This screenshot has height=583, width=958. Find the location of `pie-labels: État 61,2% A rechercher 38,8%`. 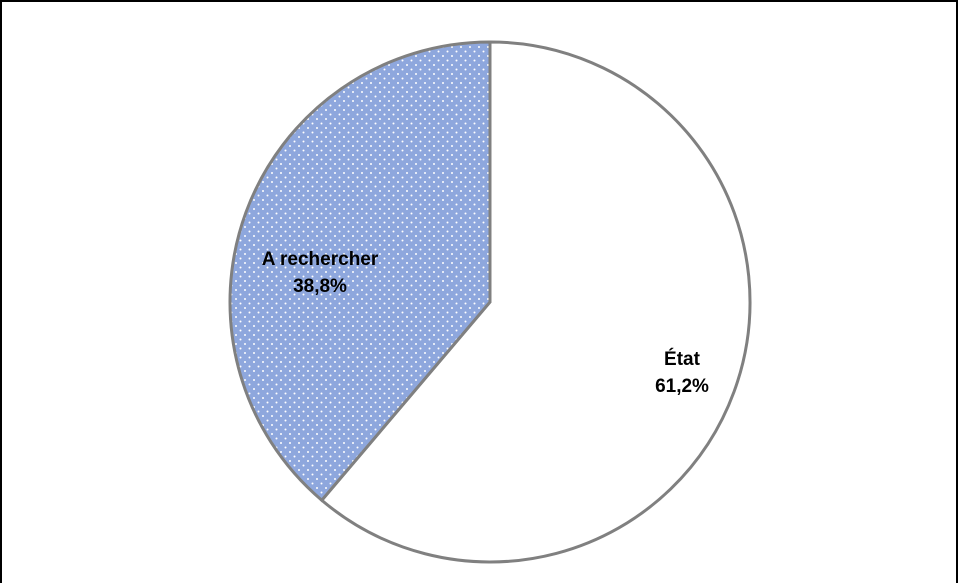

pie-labels: État 61,2% A rechercher 38,8% is located at coordinates (485, 323).